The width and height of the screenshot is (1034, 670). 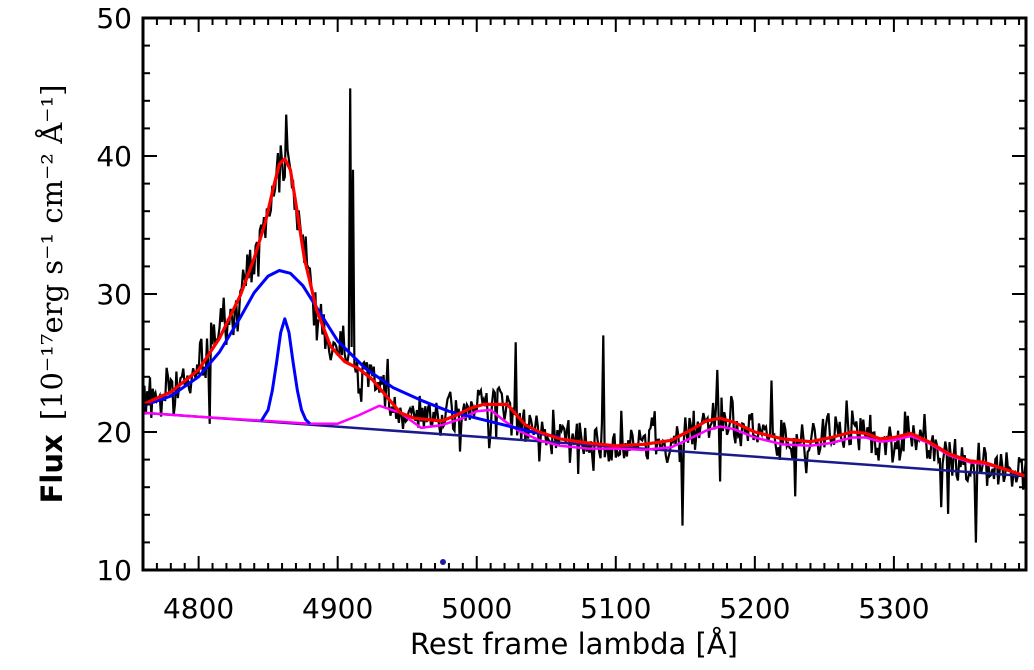 What do you see at coordinates (337, 608) in the screenshot?
I see `x-tick-label: 4900` at bounding box center [337, 608].